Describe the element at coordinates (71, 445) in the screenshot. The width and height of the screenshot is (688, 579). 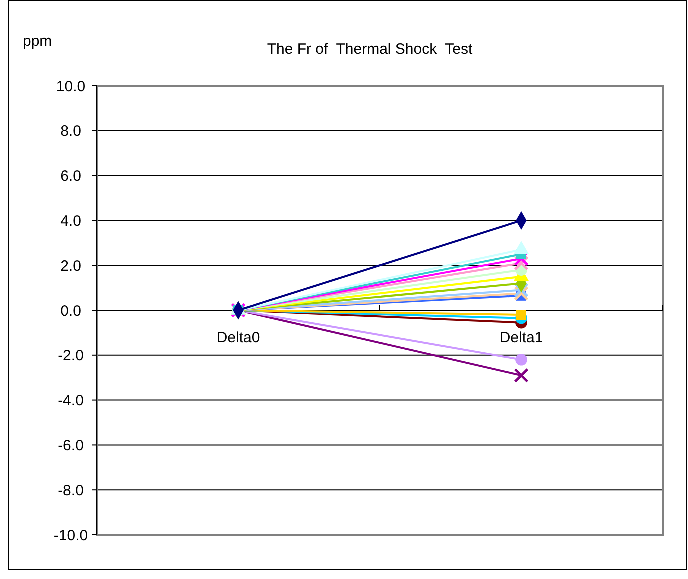
I see `y-tick-label: -6.0` at that location.